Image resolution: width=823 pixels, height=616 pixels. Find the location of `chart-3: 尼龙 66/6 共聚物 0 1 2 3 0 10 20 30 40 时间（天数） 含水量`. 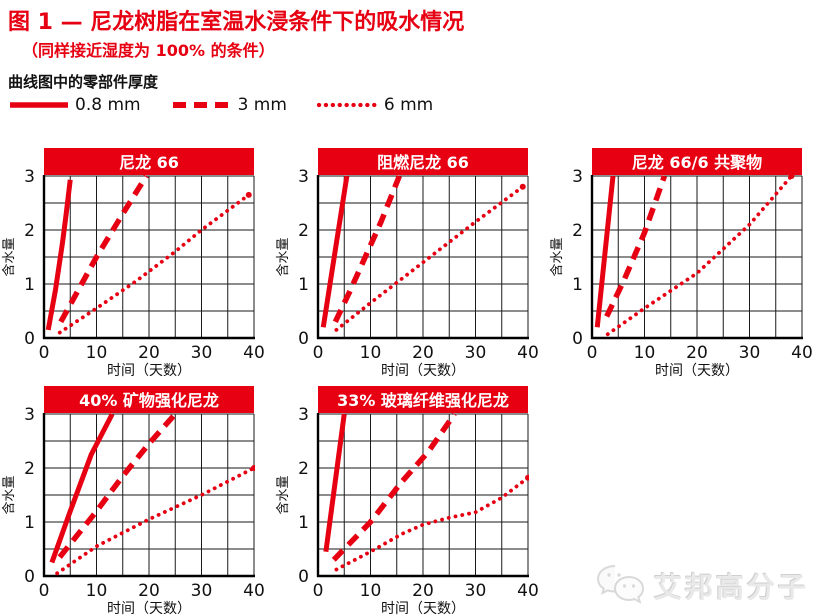

chart-3: 尼龙 66/6 共聚物 0 1 2 3 0 10 20 30 40 时间（天数） 含水量 is located at coordinates (685, 259).